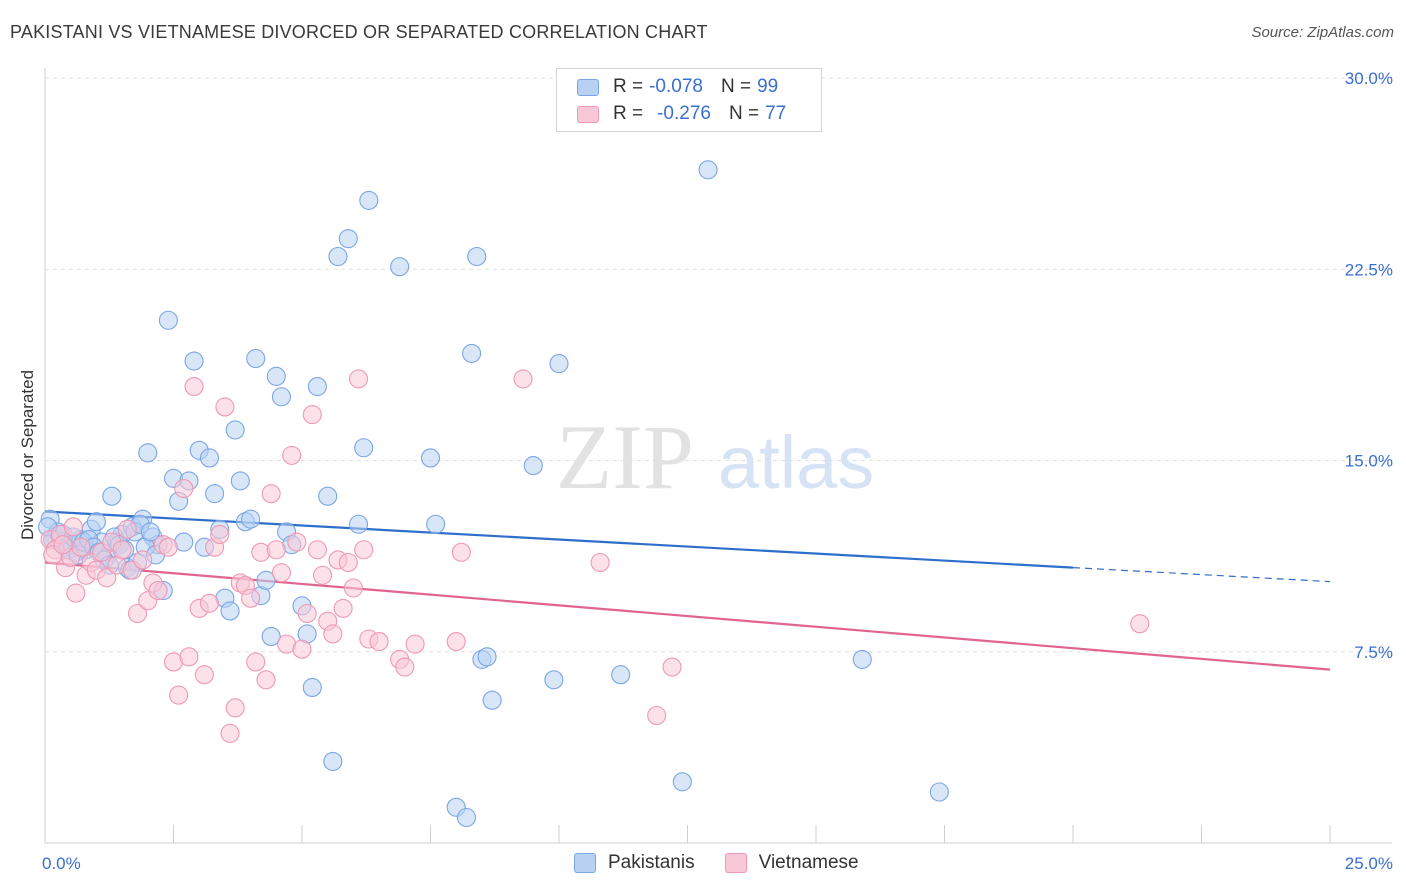 The image size is (1406, 892). Describe the element at coordinates (625, 457) in the screenshot. I see `watermark-zip: ZIP` at that location.